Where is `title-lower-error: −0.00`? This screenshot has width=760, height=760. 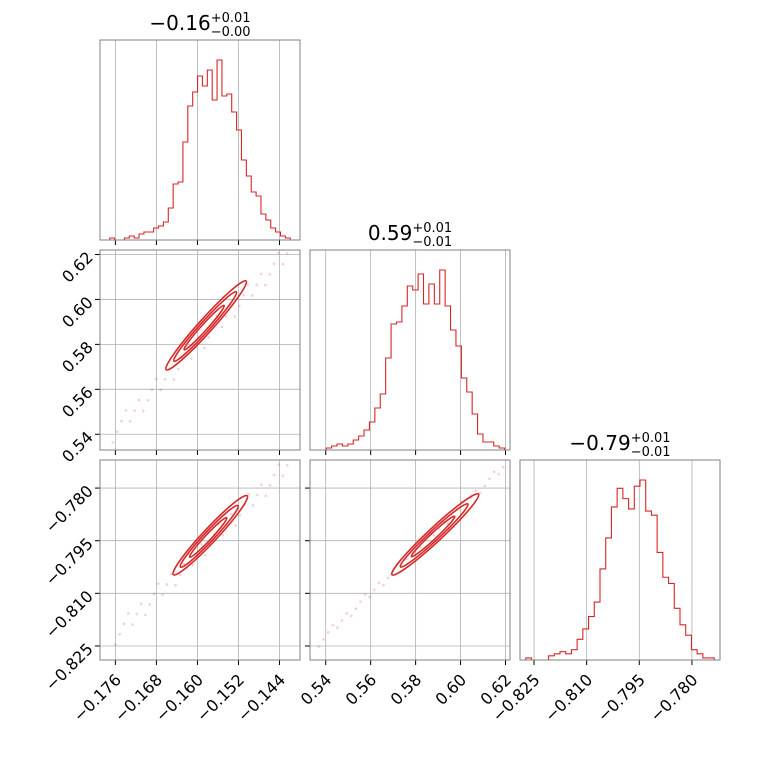 title-lower-error: −0.00 is located at coordinates (231, 32).